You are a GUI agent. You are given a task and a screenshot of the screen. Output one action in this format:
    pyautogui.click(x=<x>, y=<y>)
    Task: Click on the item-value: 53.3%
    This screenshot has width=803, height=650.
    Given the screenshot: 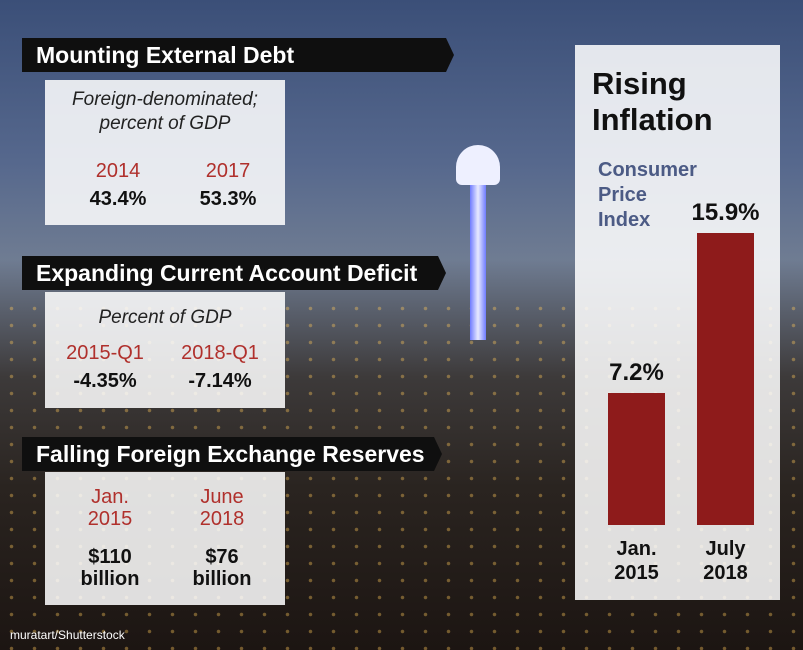 What is the action you would take?
    pyautogui.click(x=228, y=199)
    